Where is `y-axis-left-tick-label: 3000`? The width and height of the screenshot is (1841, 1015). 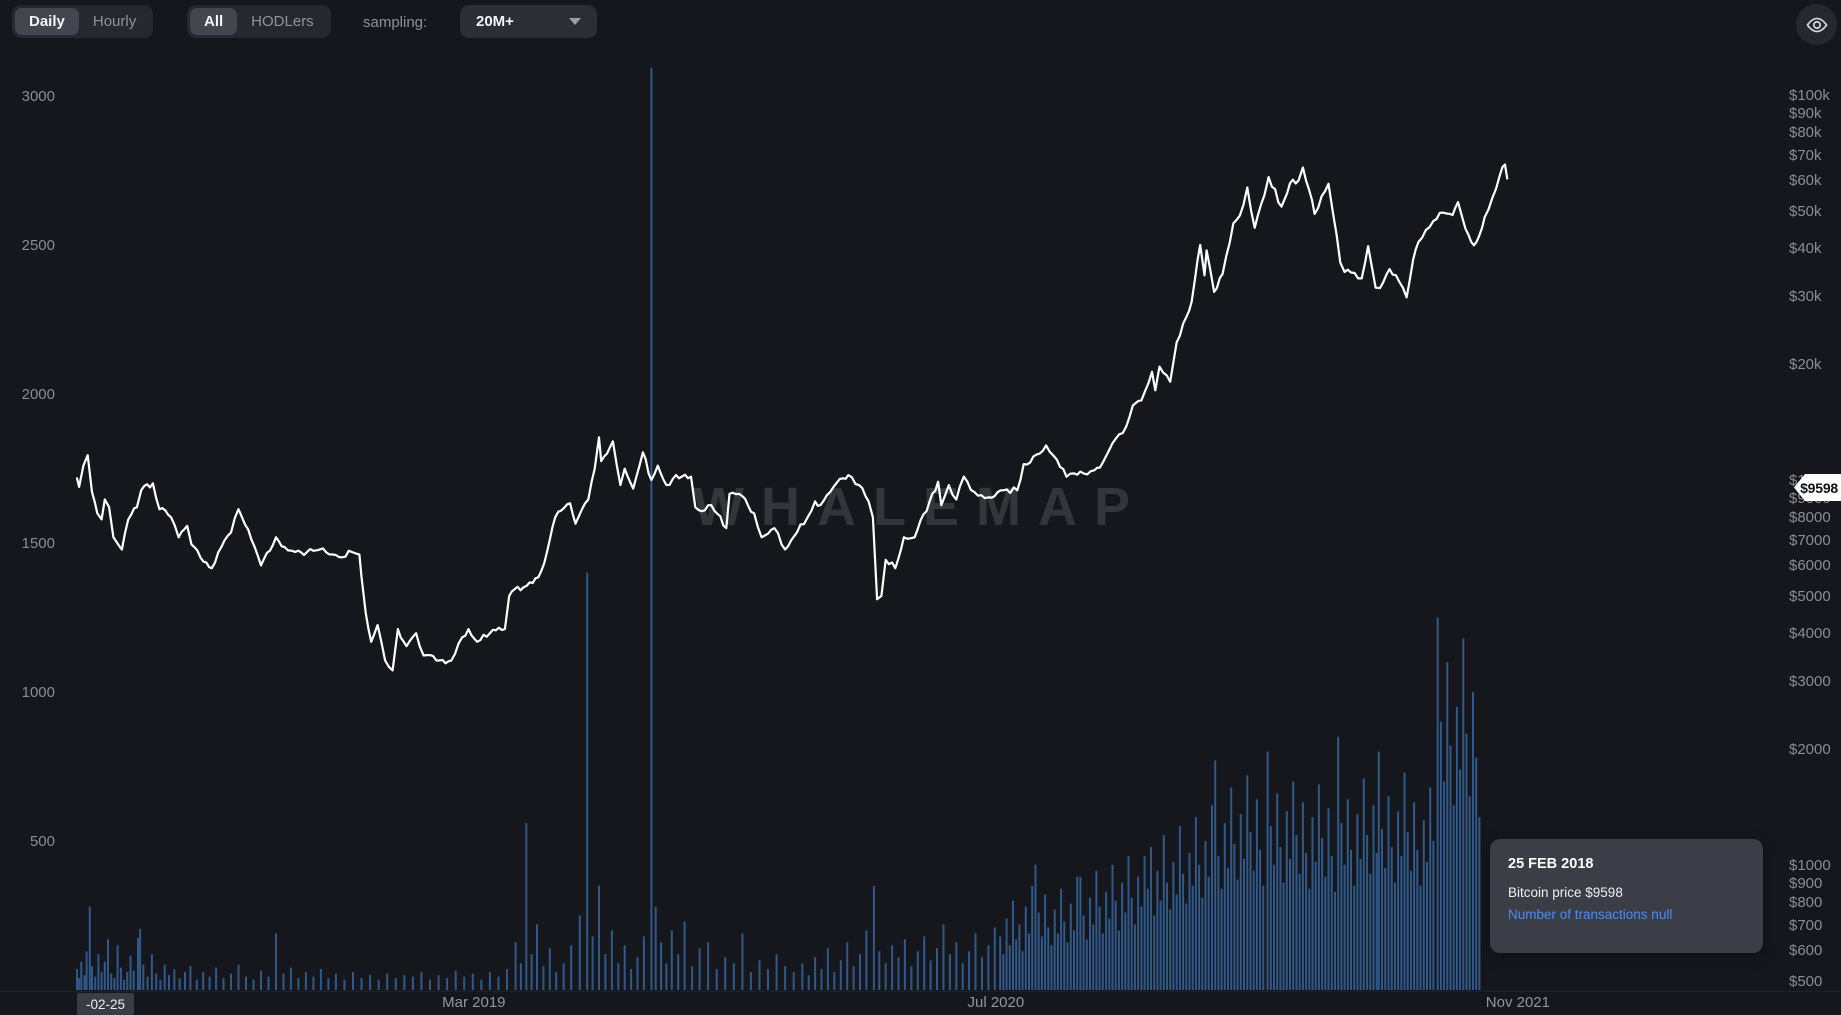
y-axis-left-tick-label: 3000 is located at coordinates (38, 96).